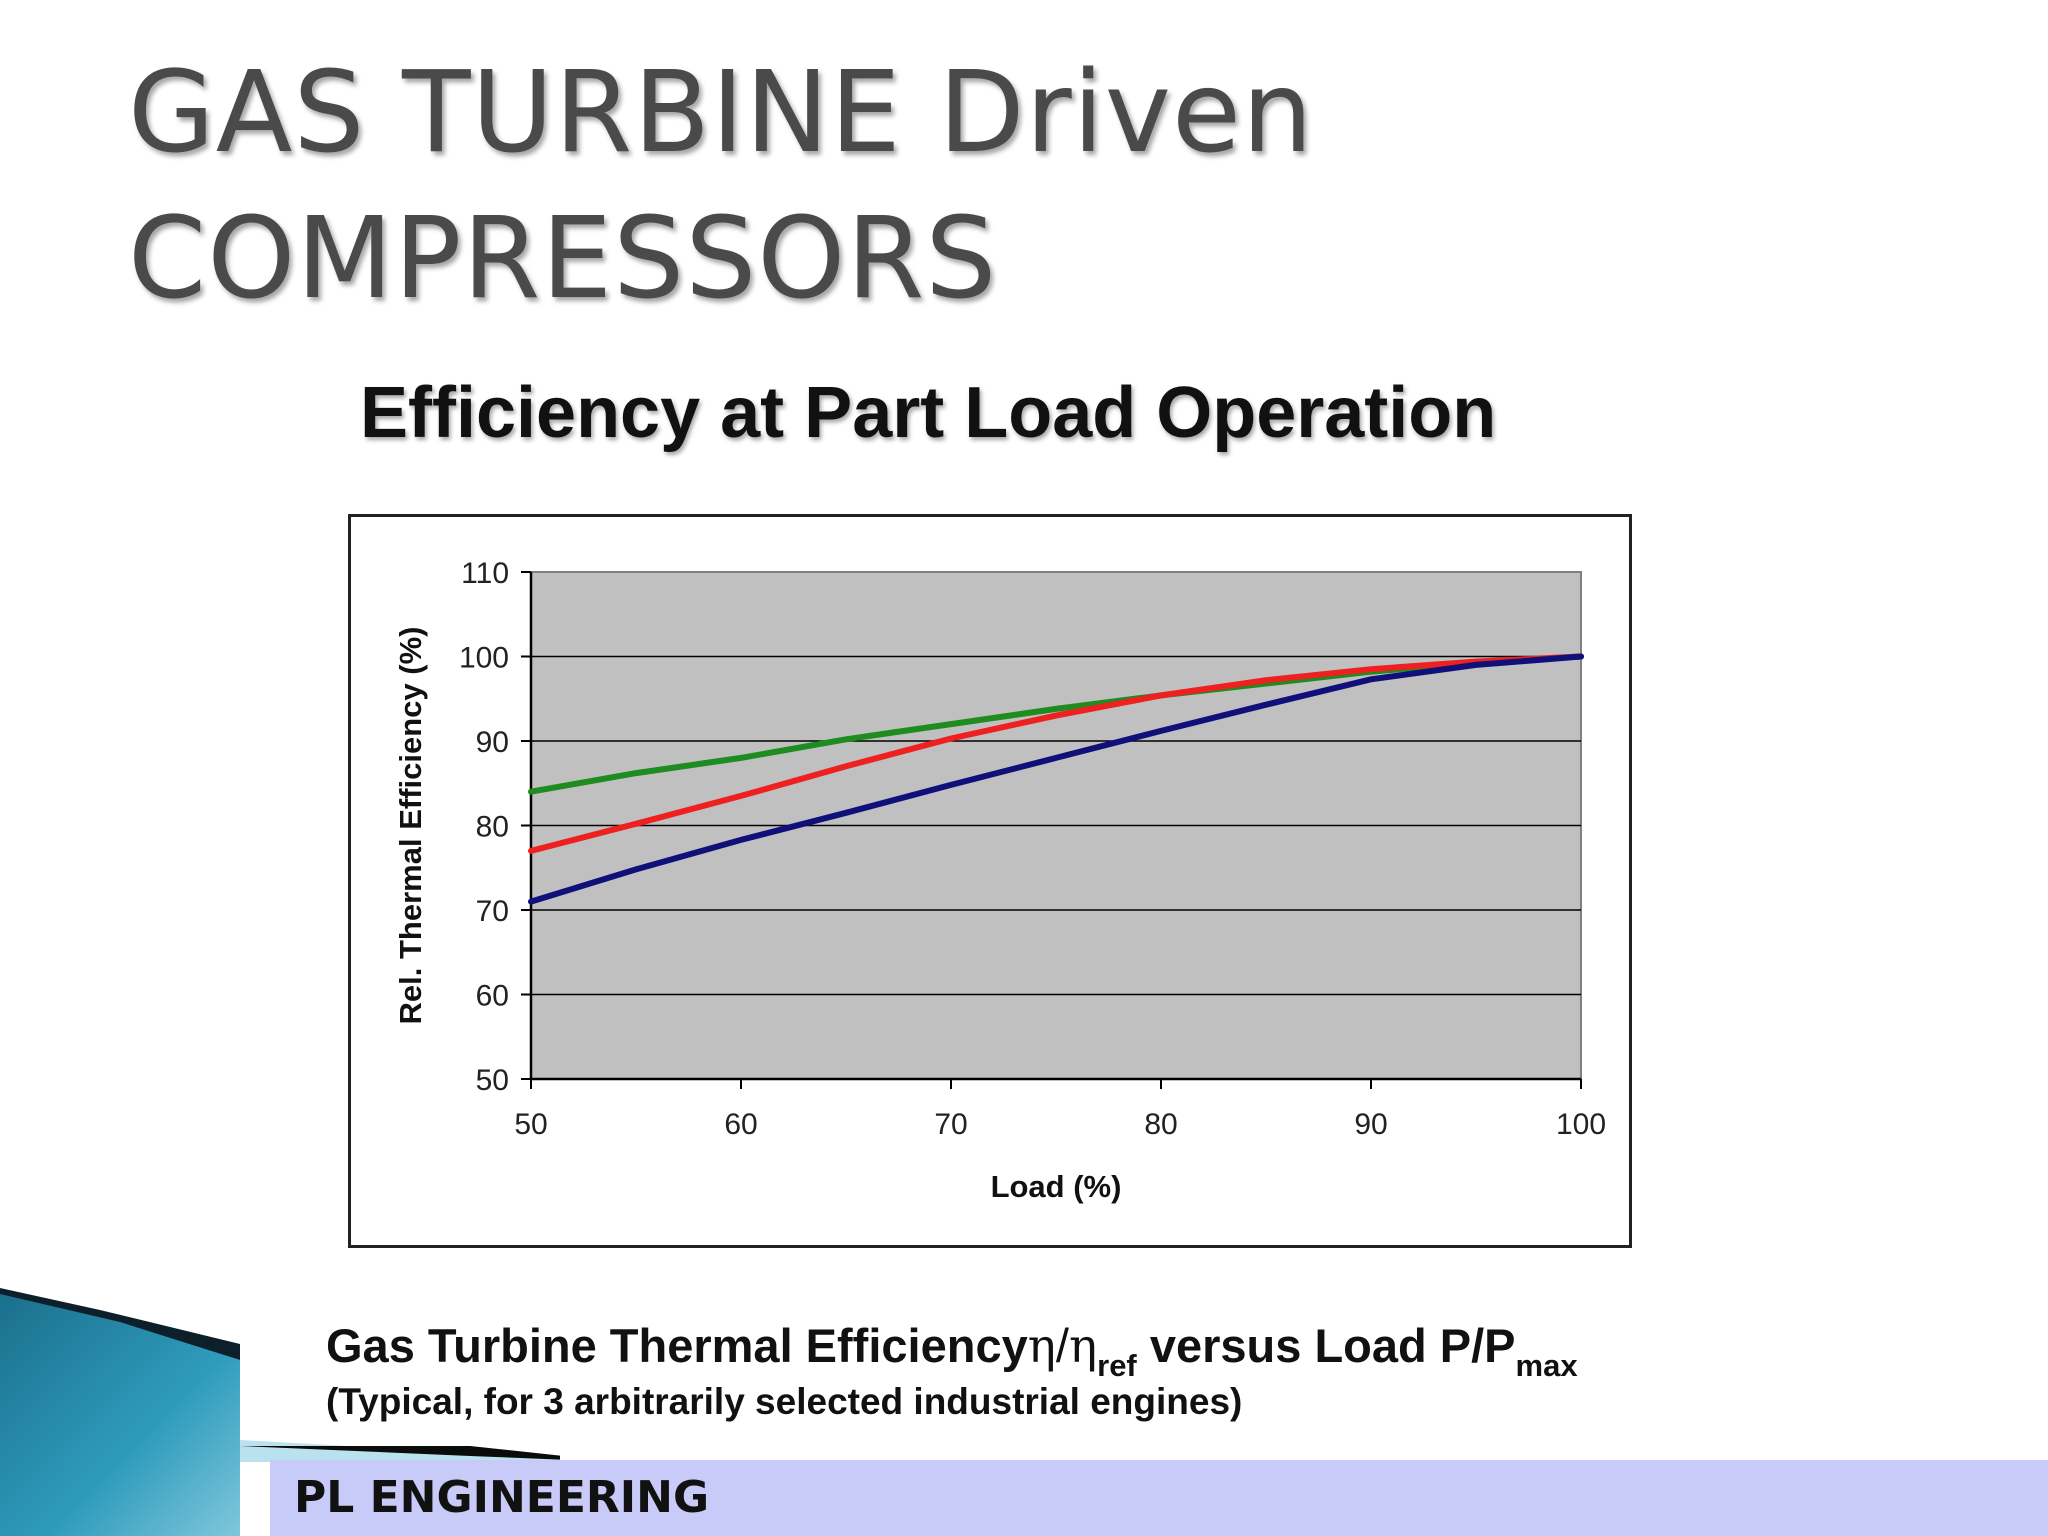 The width and height of the screenshot is (2048, 1536). Describe the element at coordinates (492, 1080) in the screenshot. I see `y-tick-label-50: 50` at that location.